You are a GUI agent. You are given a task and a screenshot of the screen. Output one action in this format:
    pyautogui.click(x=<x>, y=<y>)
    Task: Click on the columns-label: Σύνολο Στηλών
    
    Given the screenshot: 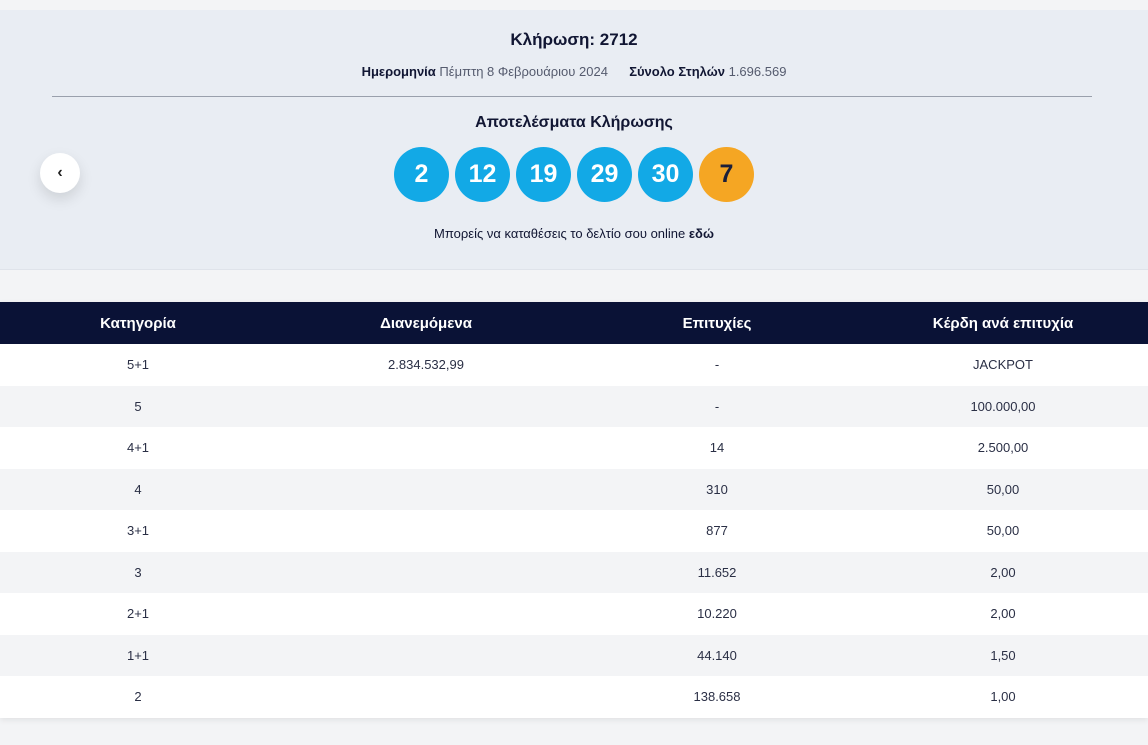 What is the action you would take?
    pyautogui.click(x=677, y=71)
    